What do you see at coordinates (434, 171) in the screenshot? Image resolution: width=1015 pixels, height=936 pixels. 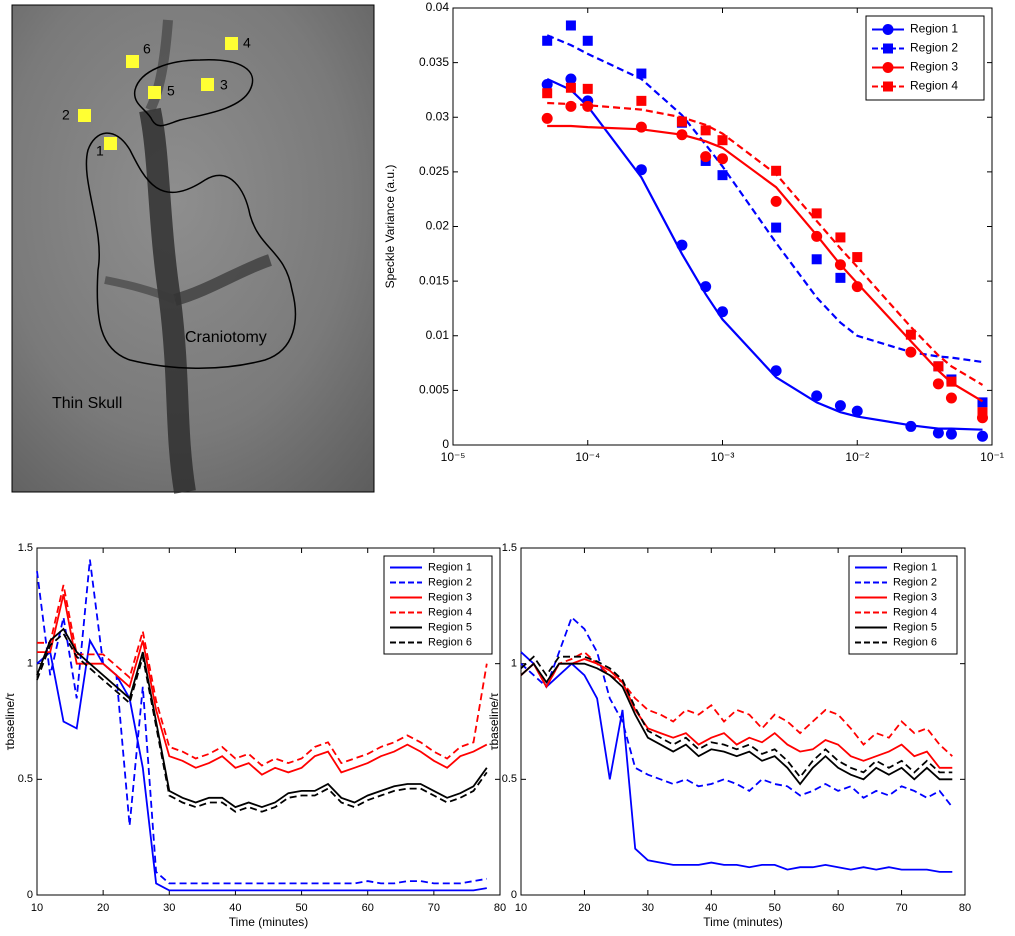 I see `y-tick-label: 0.025` at bounding box center [434, 171].